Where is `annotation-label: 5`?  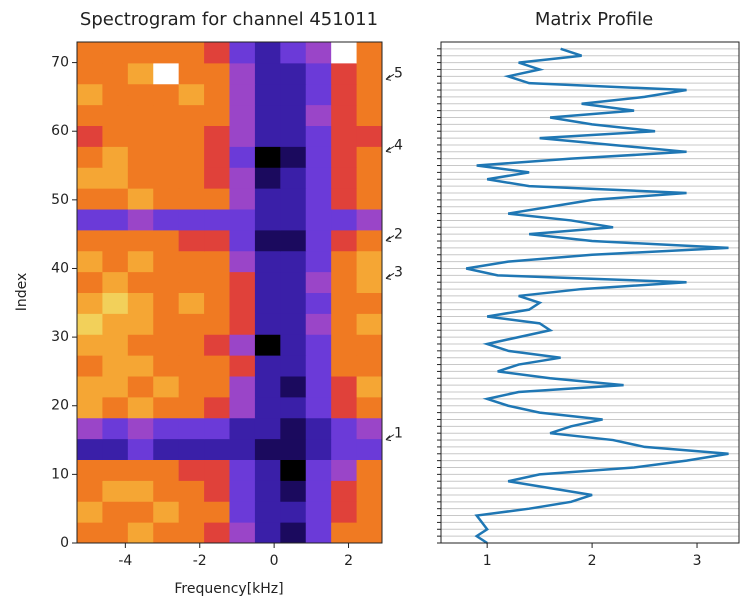
annotation-label: 5 is located at coordinates (398, 73).